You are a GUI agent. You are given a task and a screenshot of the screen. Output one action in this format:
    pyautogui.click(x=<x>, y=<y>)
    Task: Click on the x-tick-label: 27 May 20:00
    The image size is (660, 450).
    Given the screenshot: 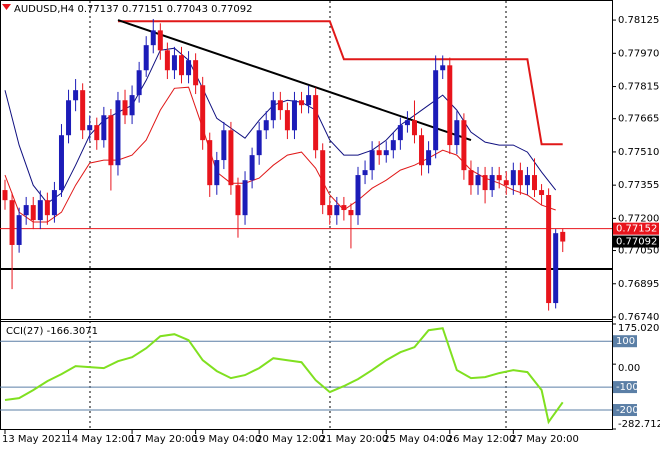 What is the action you would take?
    pyautogui.click(x=544, y=439)
    